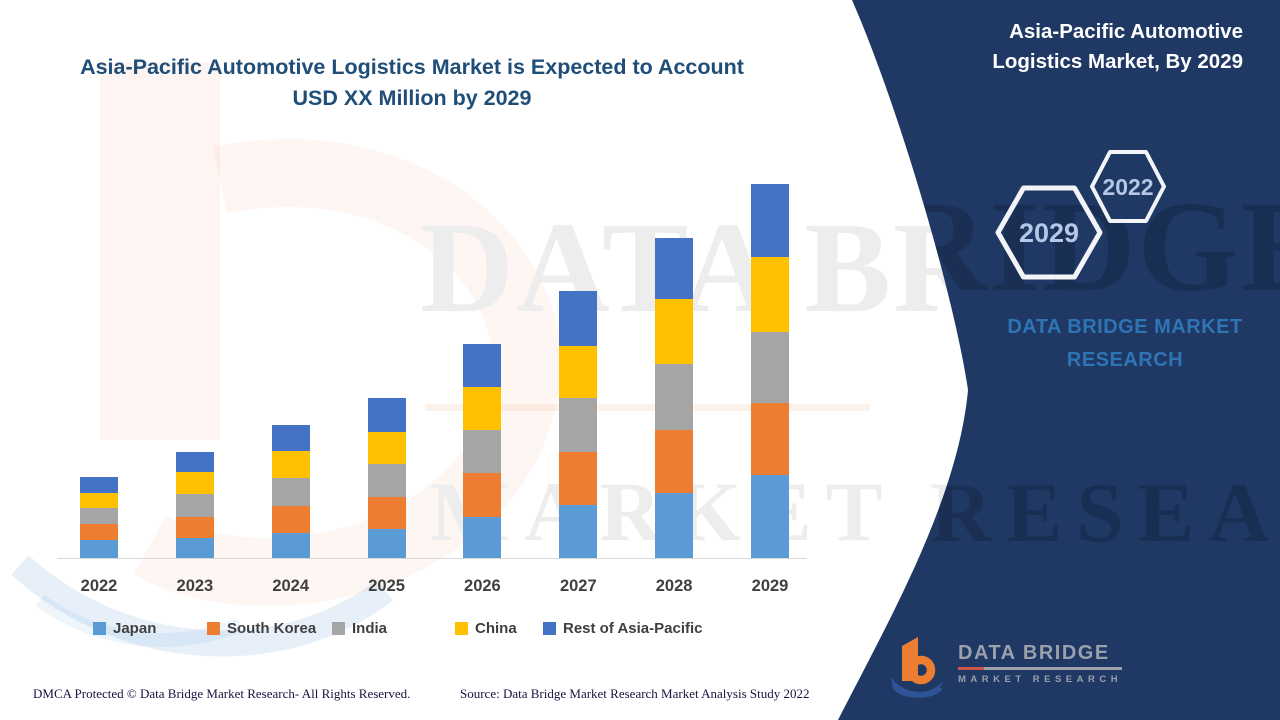 This screenshot has width=1280, height=720. I want to click on chart-title-line2: USD XX Million by 2029, so click(412, 98).